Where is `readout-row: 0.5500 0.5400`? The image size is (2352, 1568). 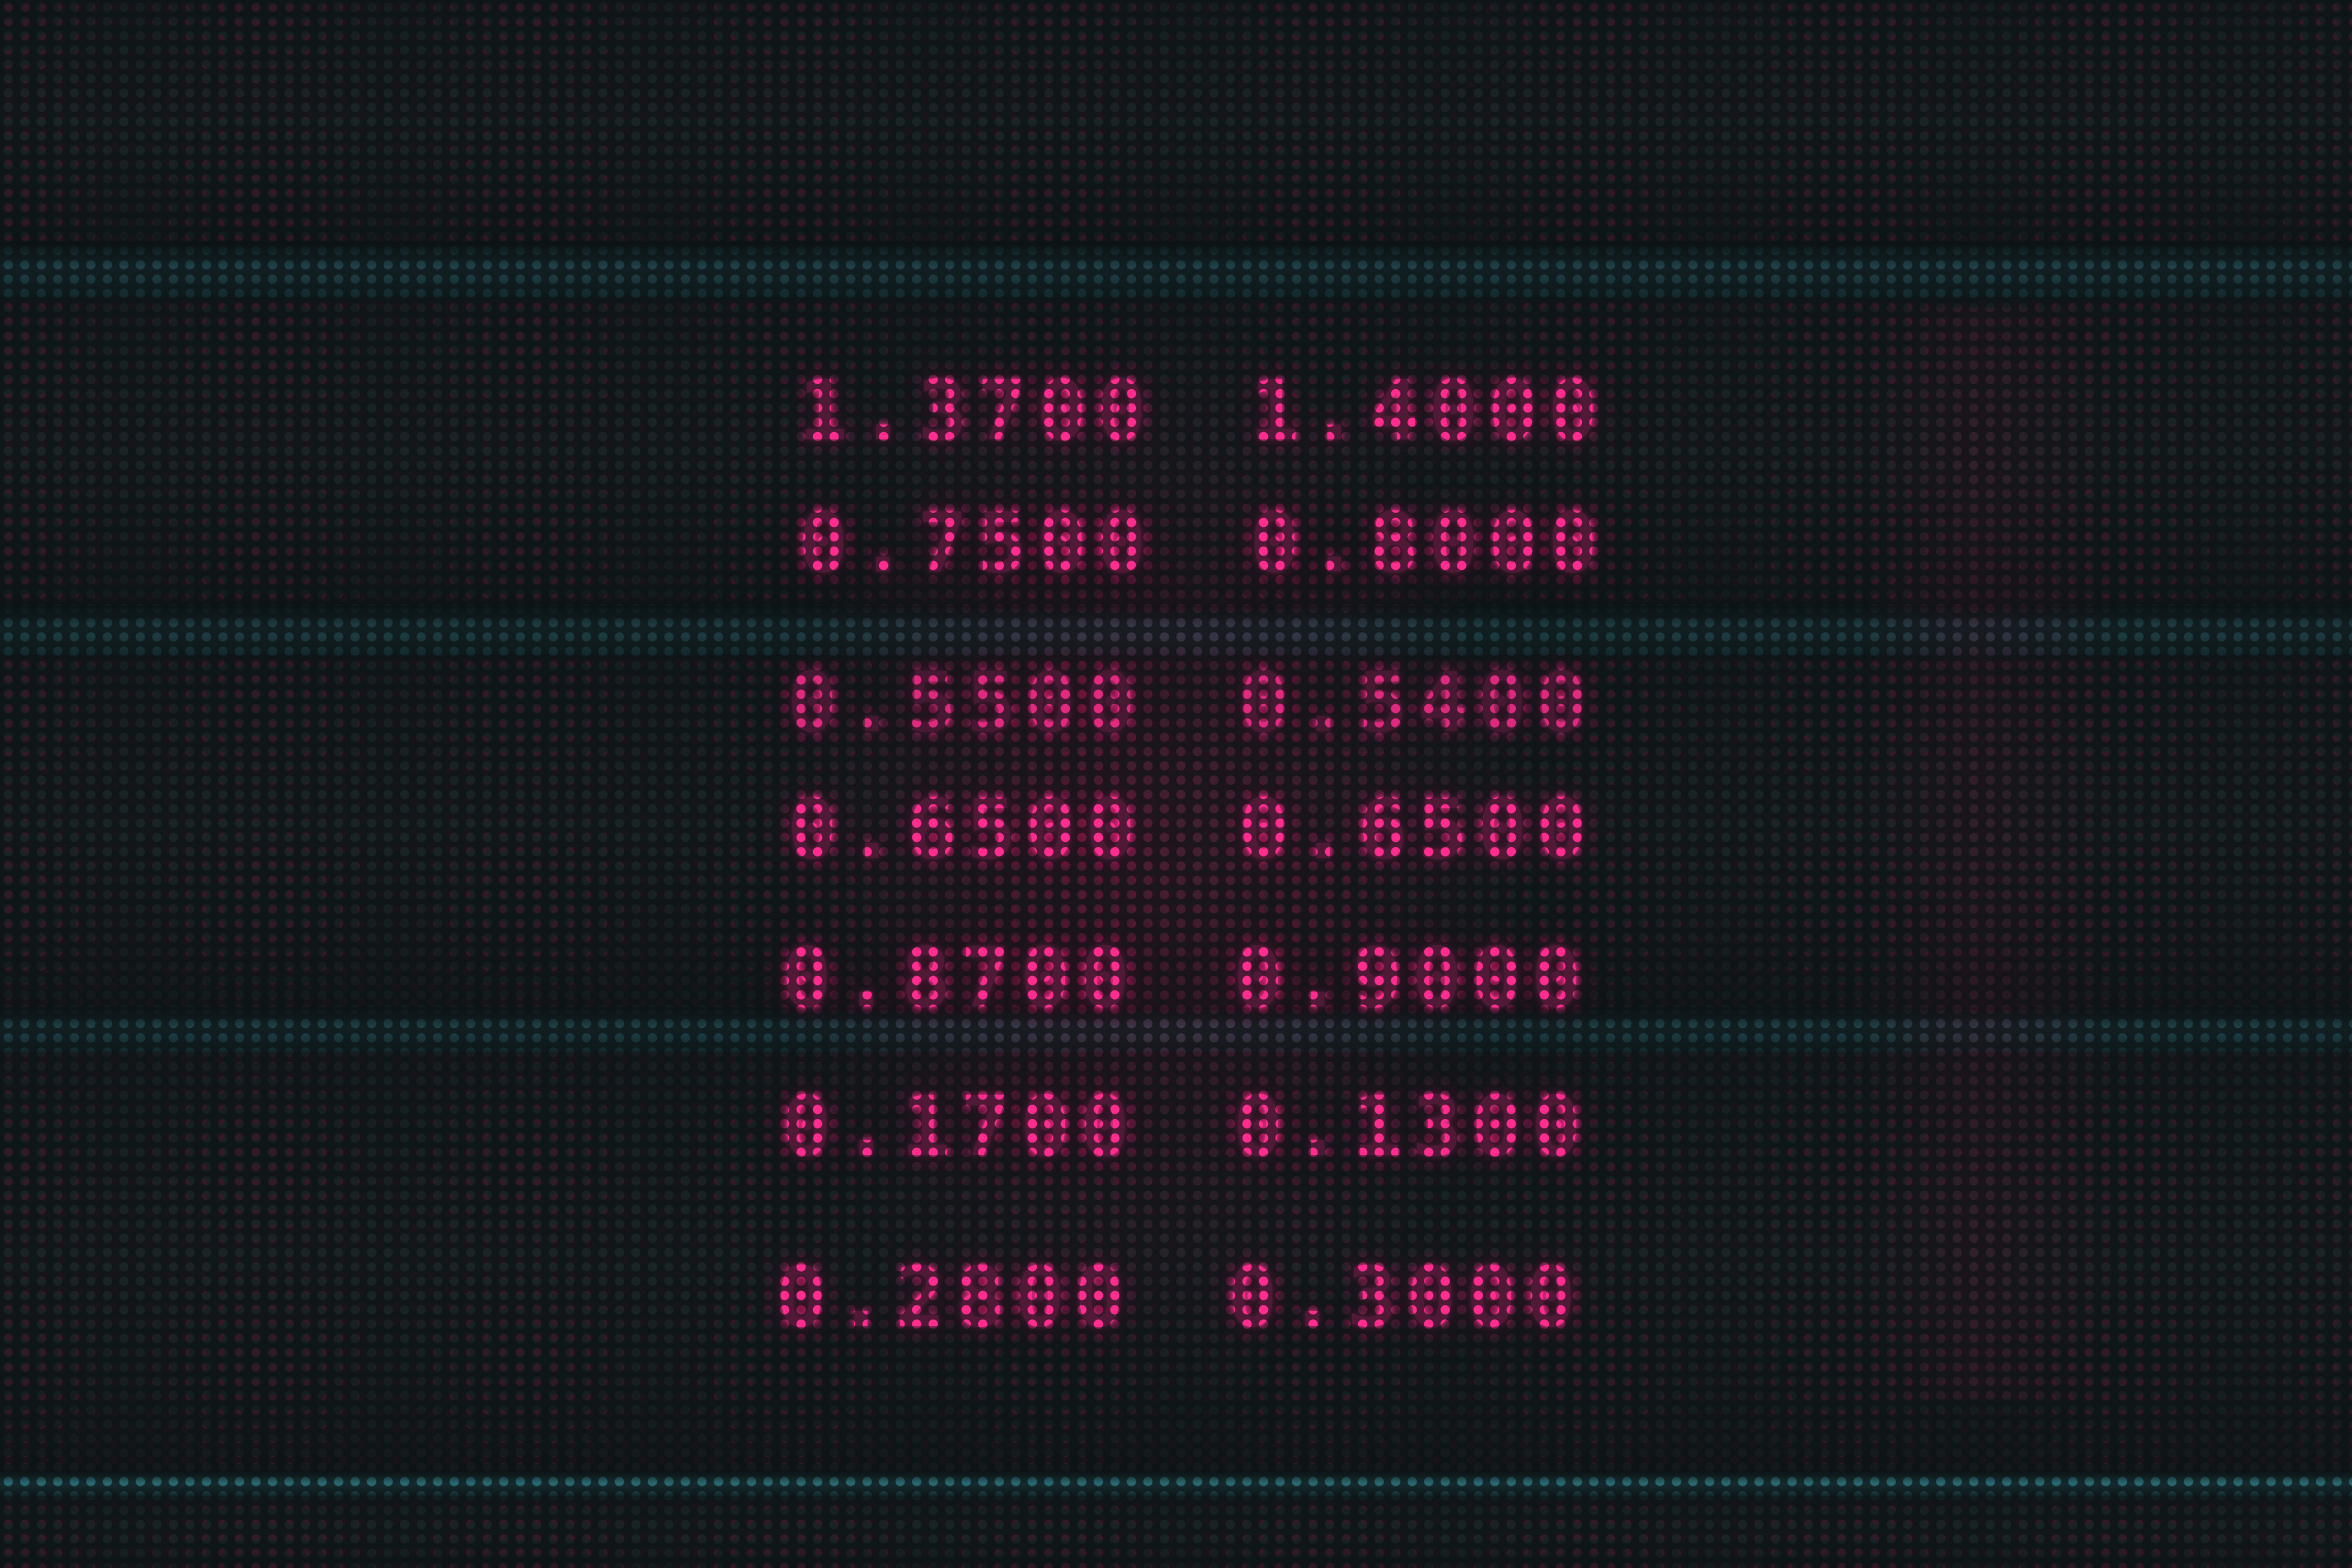 readout-row: 0.5500 0.5400 is located at coordinates (1192, 703).